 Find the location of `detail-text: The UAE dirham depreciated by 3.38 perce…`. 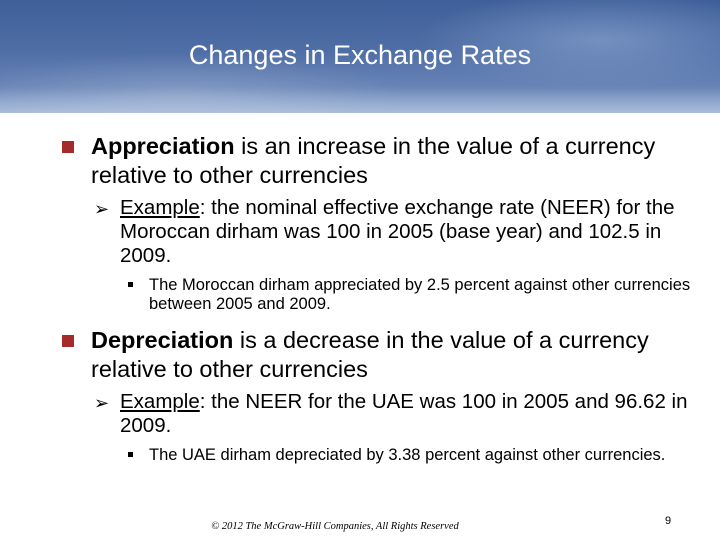

detail-text: The UAE dirham depreciated by 3.38 perce… is located at coordinates (407, 455).